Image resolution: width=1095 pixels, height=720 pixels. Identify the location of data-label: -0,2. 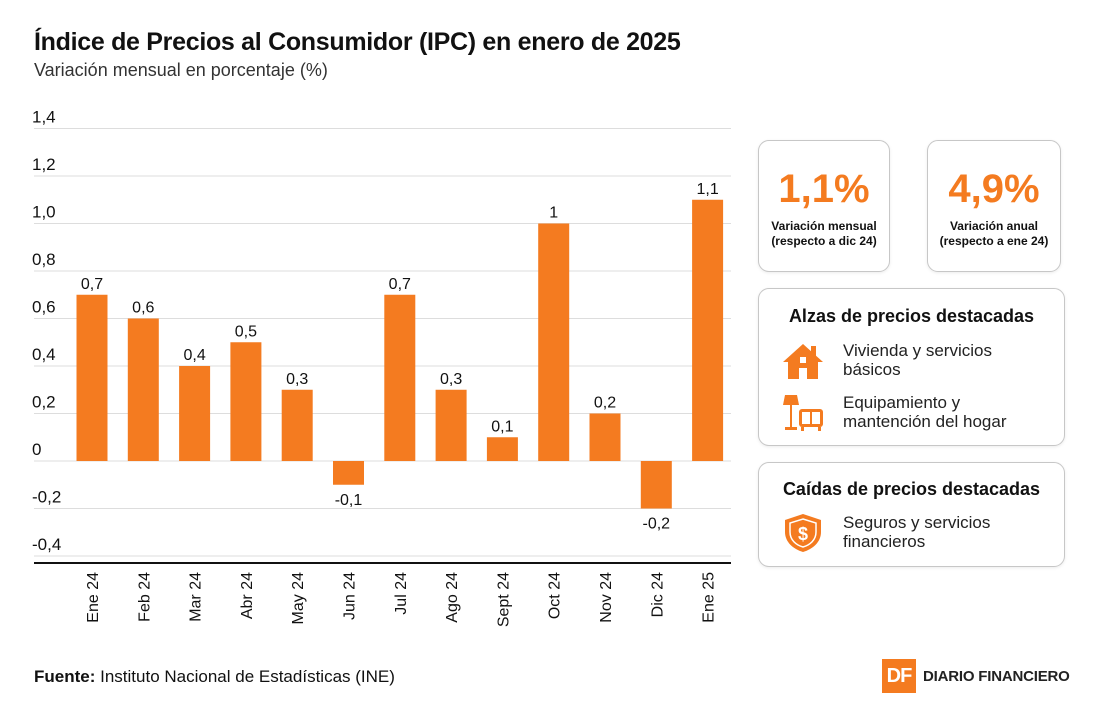
(657, 524).